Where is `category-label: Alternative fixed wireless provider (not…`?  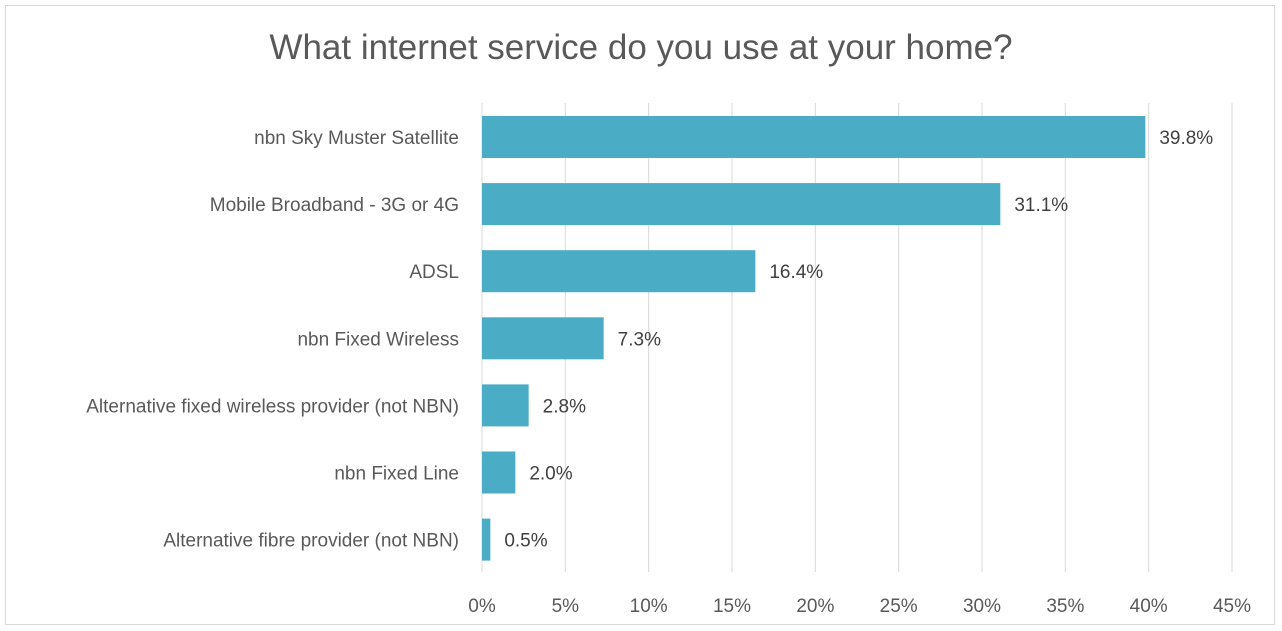 category-label: Alternative fixed wireless provider (not… is located at coordinates (272, 406).